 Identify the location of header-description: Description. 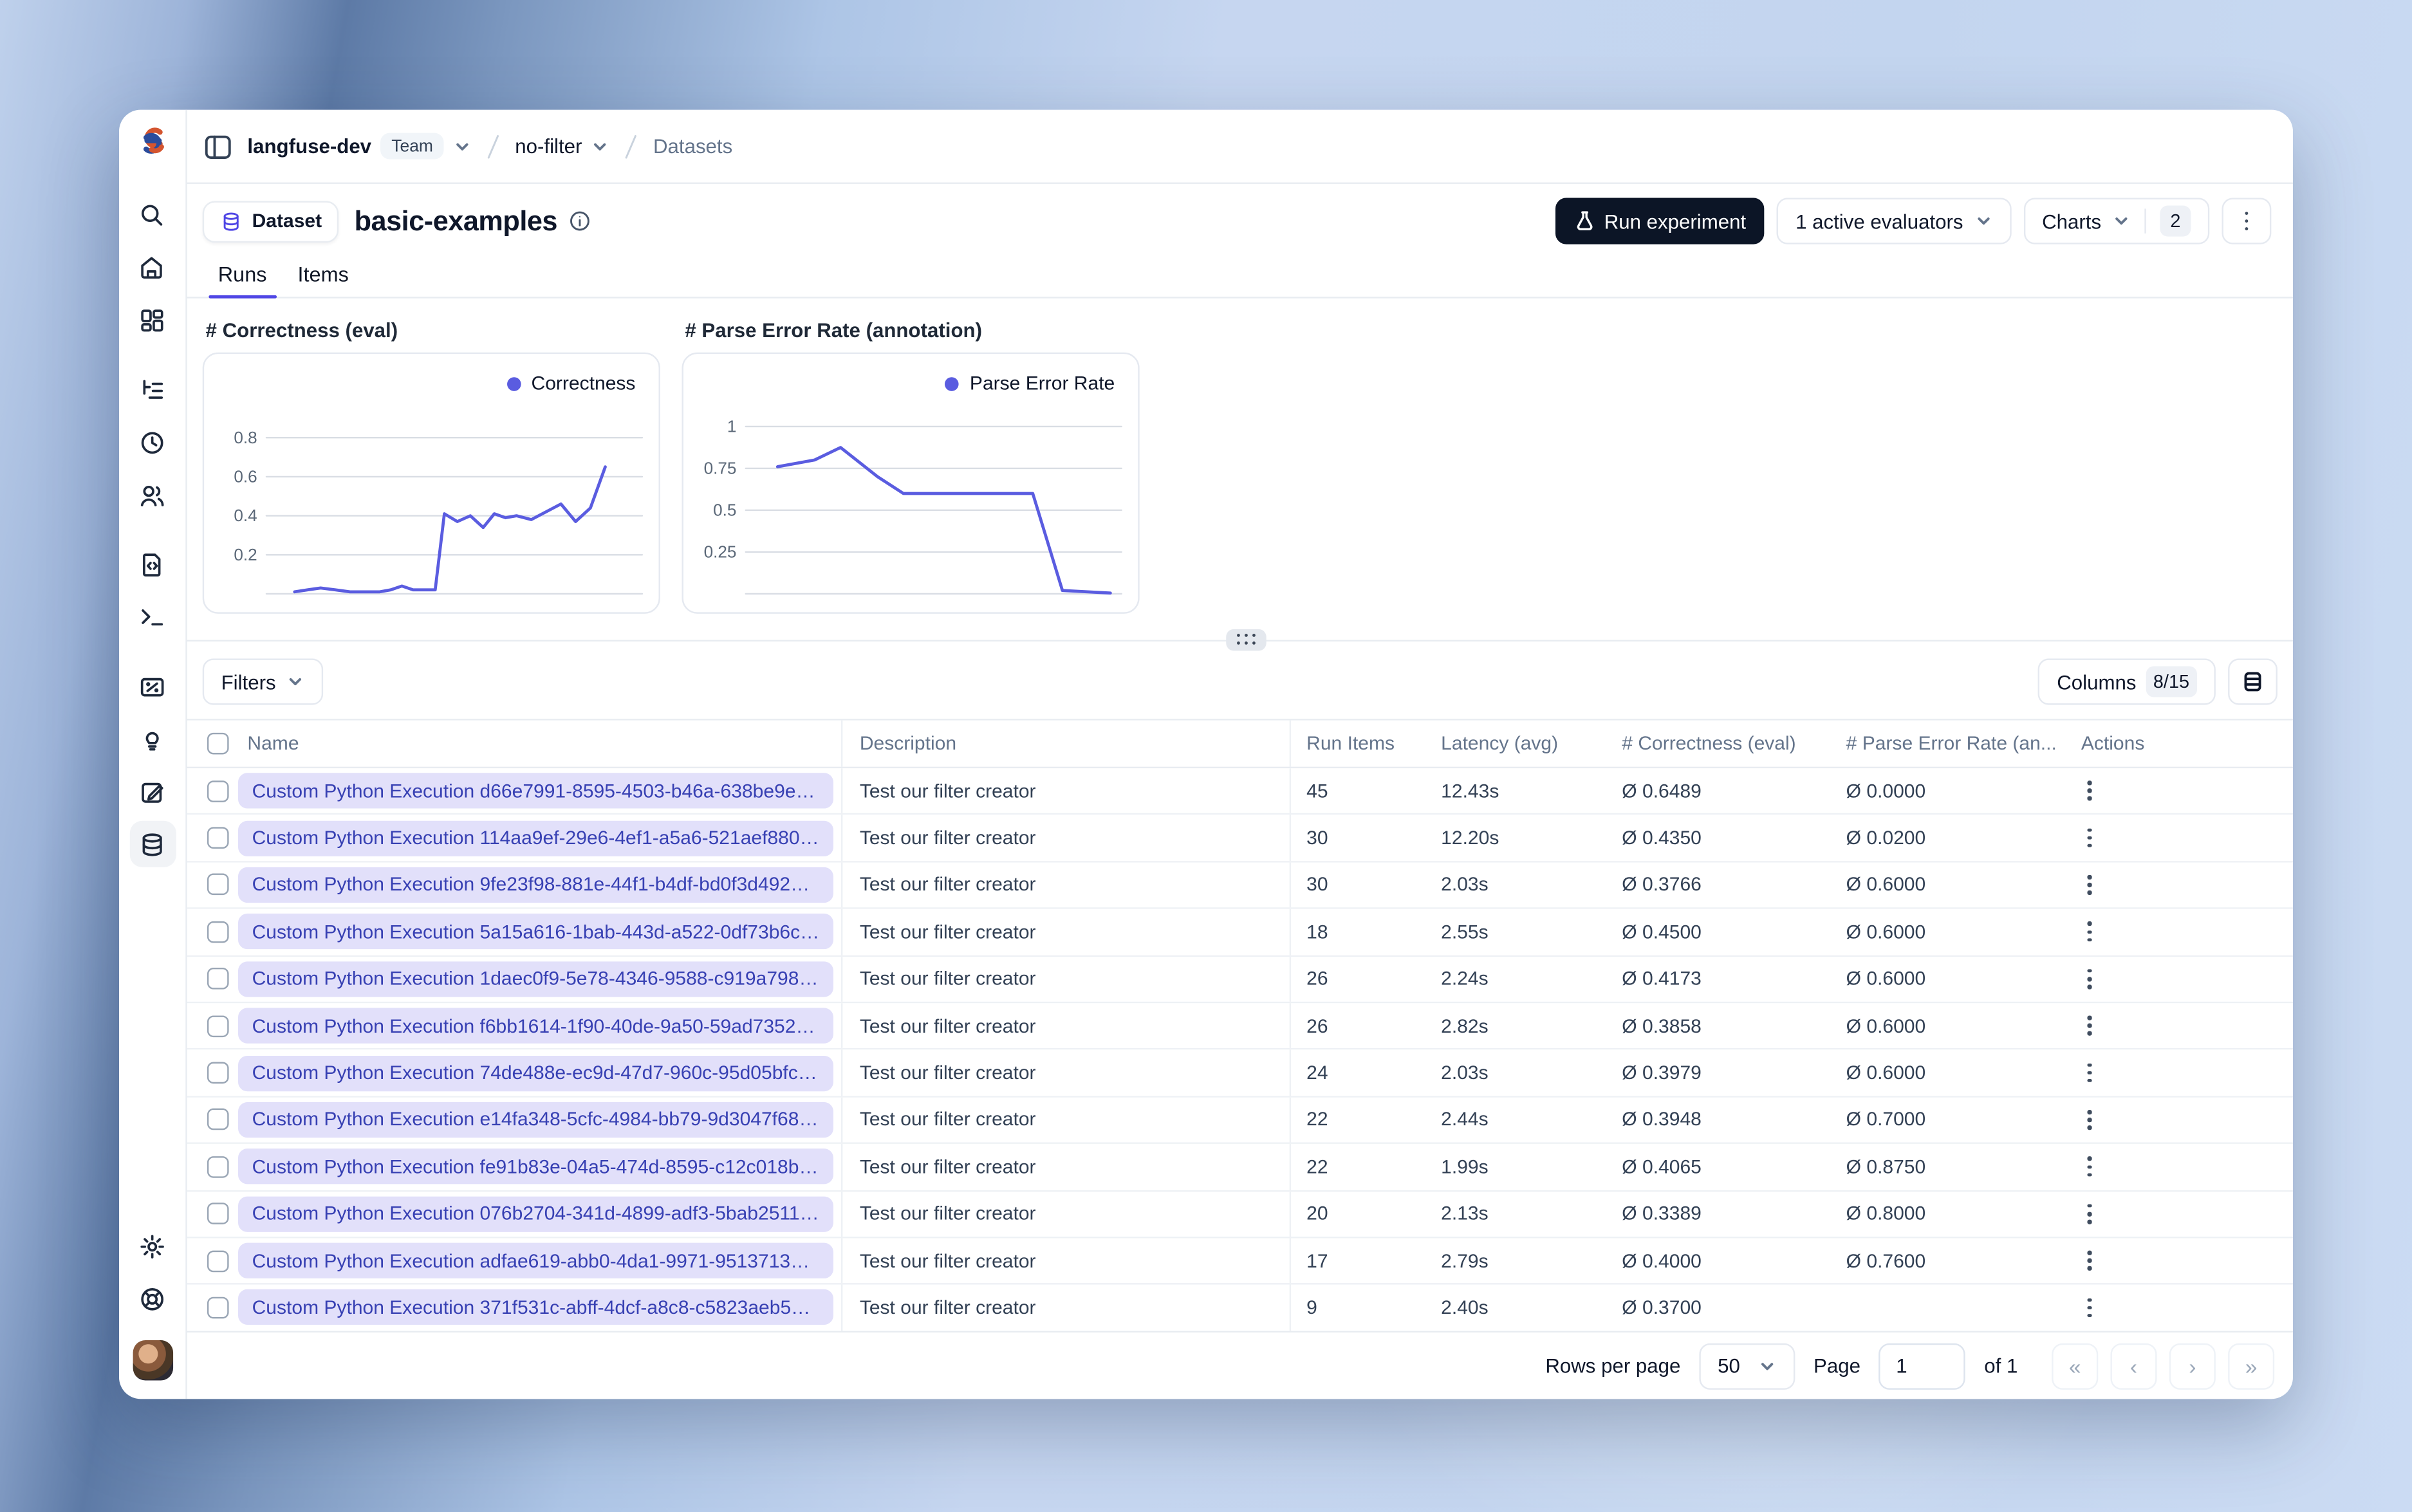
(1067, 743).